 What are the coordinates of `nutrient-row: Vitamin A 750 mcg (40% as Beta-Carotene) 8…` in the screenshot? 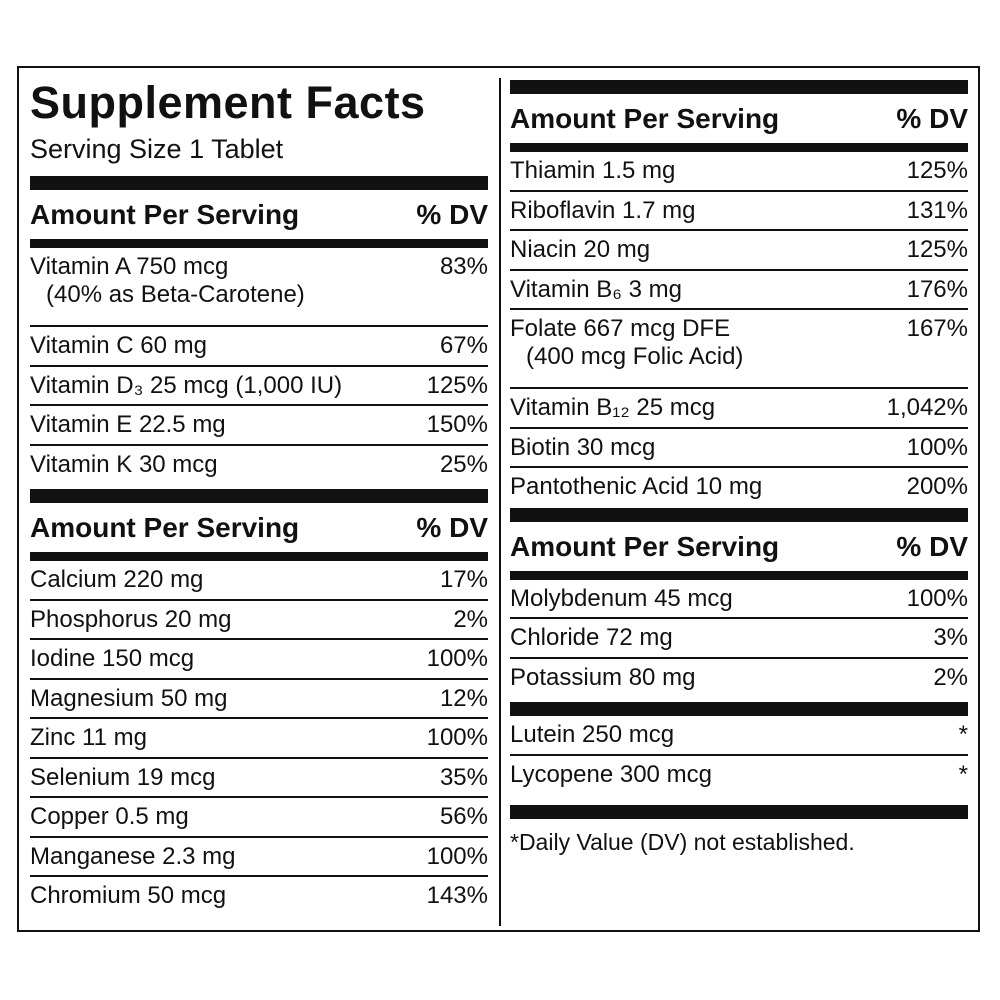 It's located at (259, 287).